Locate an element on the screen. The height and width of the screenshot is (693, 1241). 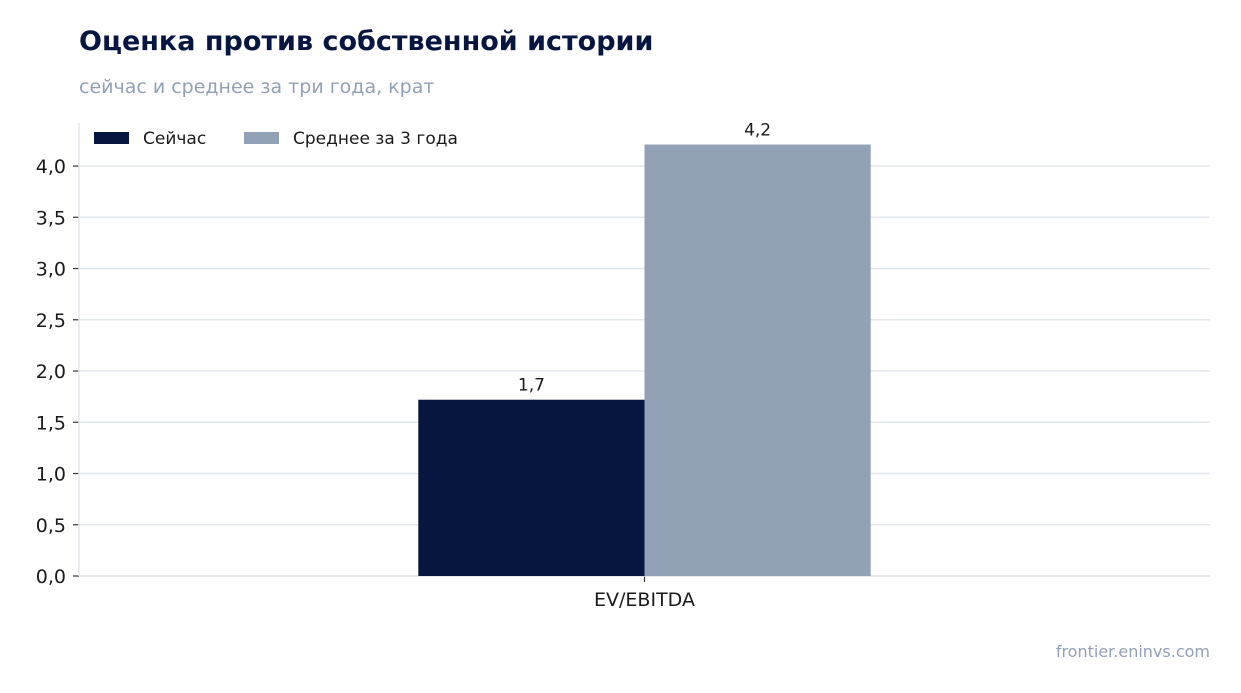
y-tick-label: 2,0 is located at coordinates (51, 372).